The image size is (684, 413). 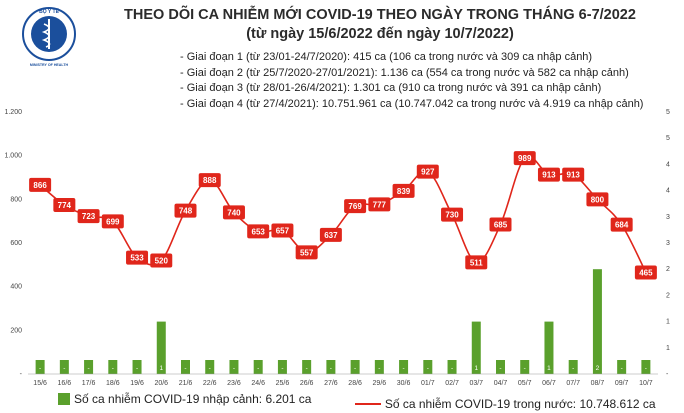 I want to click on x-tick-label: 28/6, so click(x=355, y=383).